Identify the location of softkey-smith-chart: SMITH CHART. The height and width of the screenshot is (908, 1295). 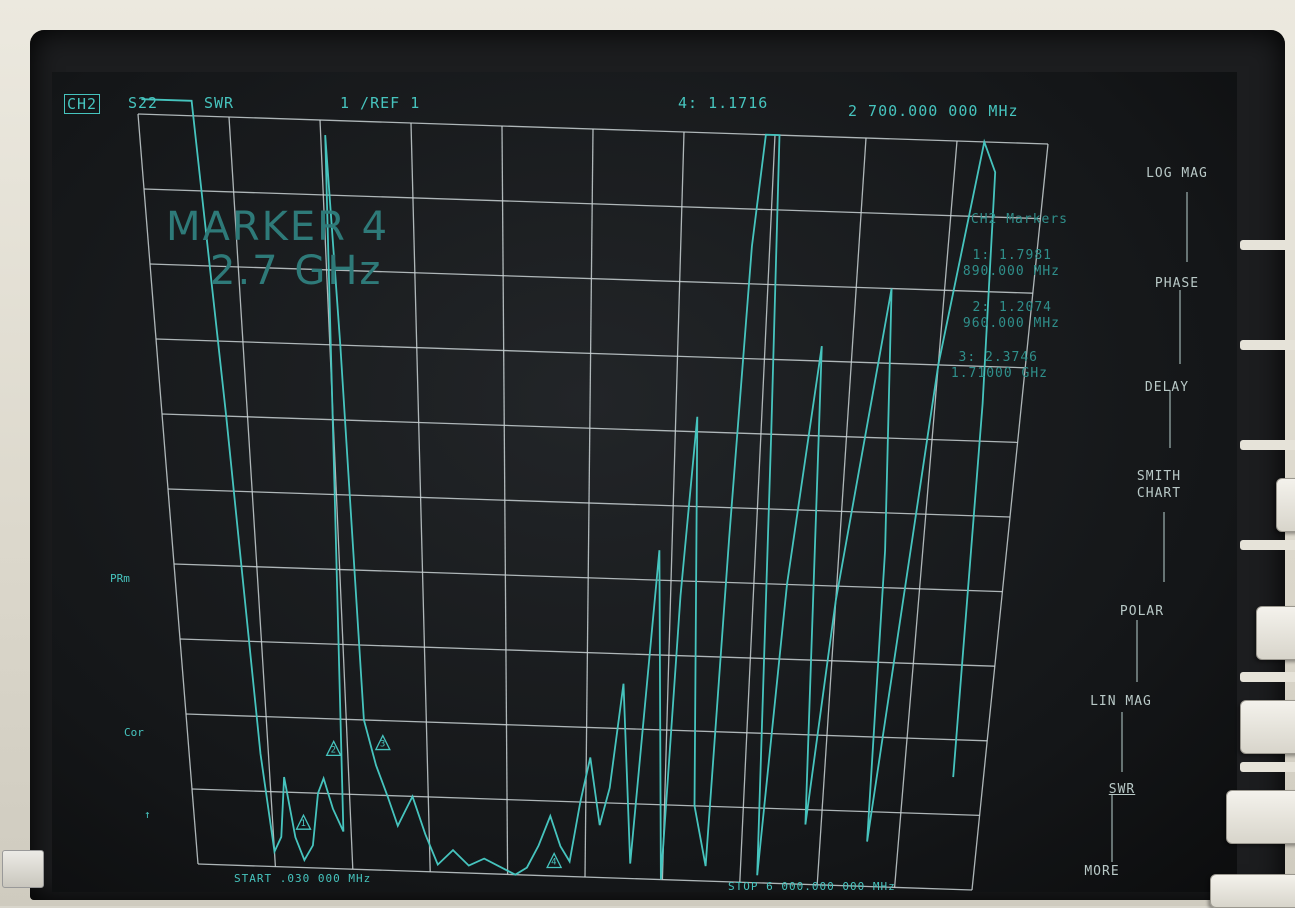
(1159, 485).